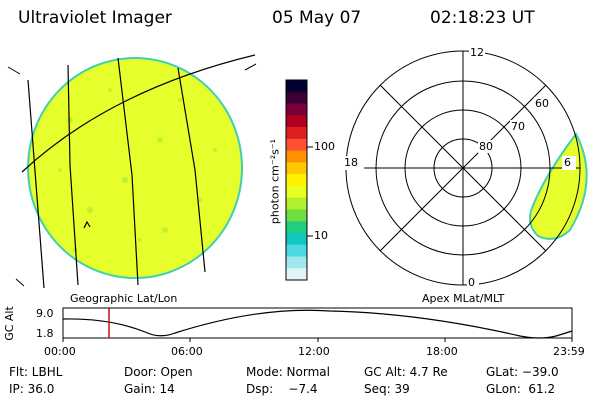 The width and height of the screenshot is (600, 400). What do you see at coordinates (124, 298) in the screenshot?
I see `geographic-caption: Geographic Lat/Lon` at bounding box center [124, 298].